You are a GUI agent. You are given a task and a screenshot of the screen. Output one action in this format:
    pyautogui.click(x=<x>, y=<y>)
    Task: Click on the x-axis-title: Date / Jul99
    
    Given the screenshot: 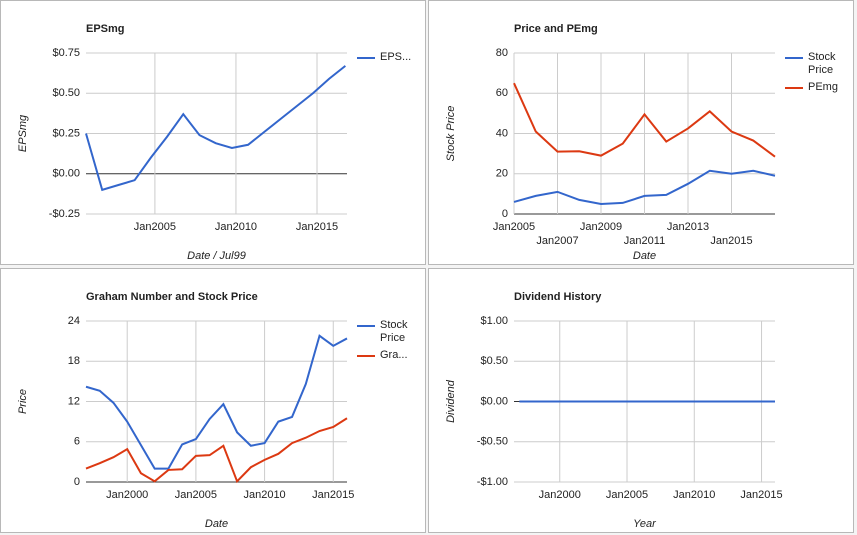 What is the action you would take?
    pyautogui.click(x=216, y=256)
    